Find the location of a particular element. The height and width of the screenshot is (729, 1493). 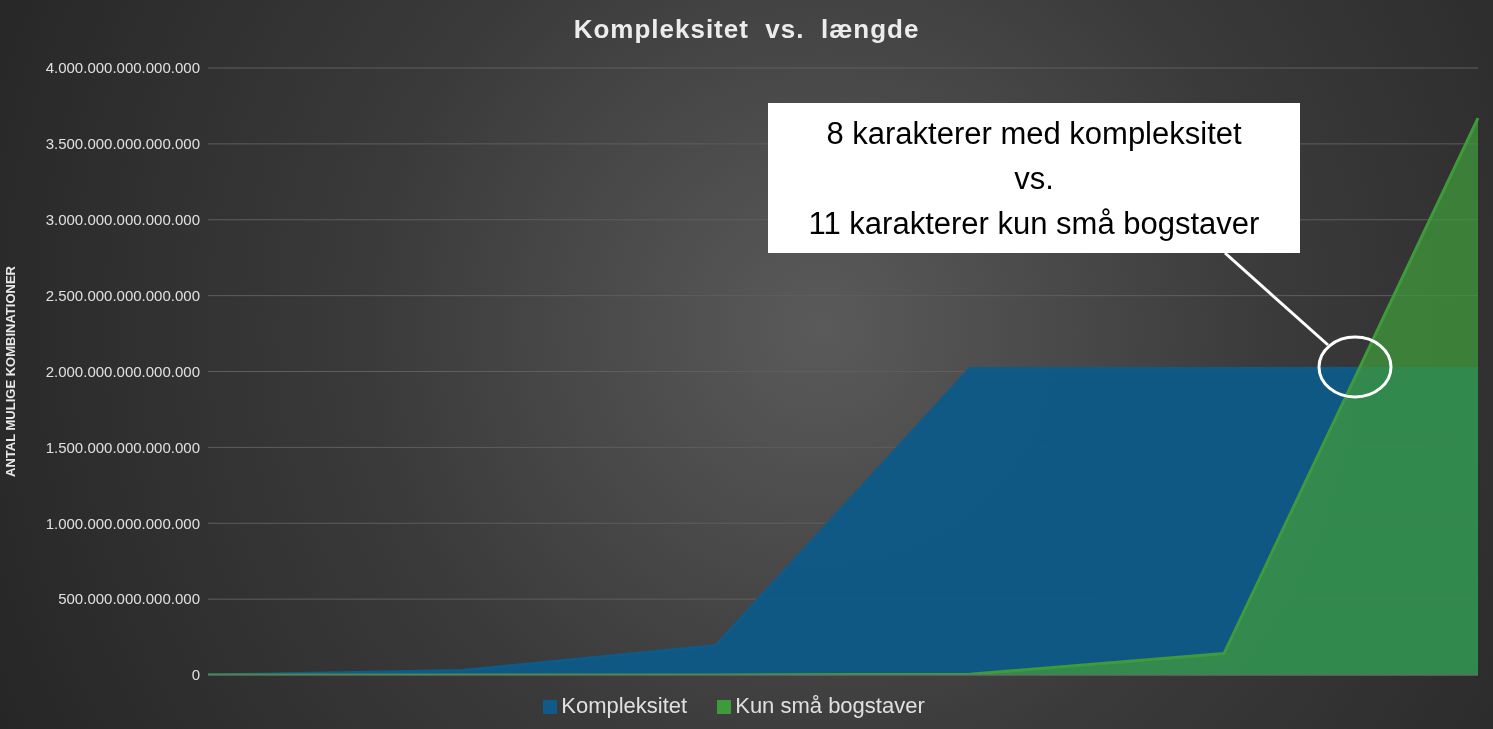

y-tick-label: 3.500.000.000.000.000 is located at coordinates (122, 144).